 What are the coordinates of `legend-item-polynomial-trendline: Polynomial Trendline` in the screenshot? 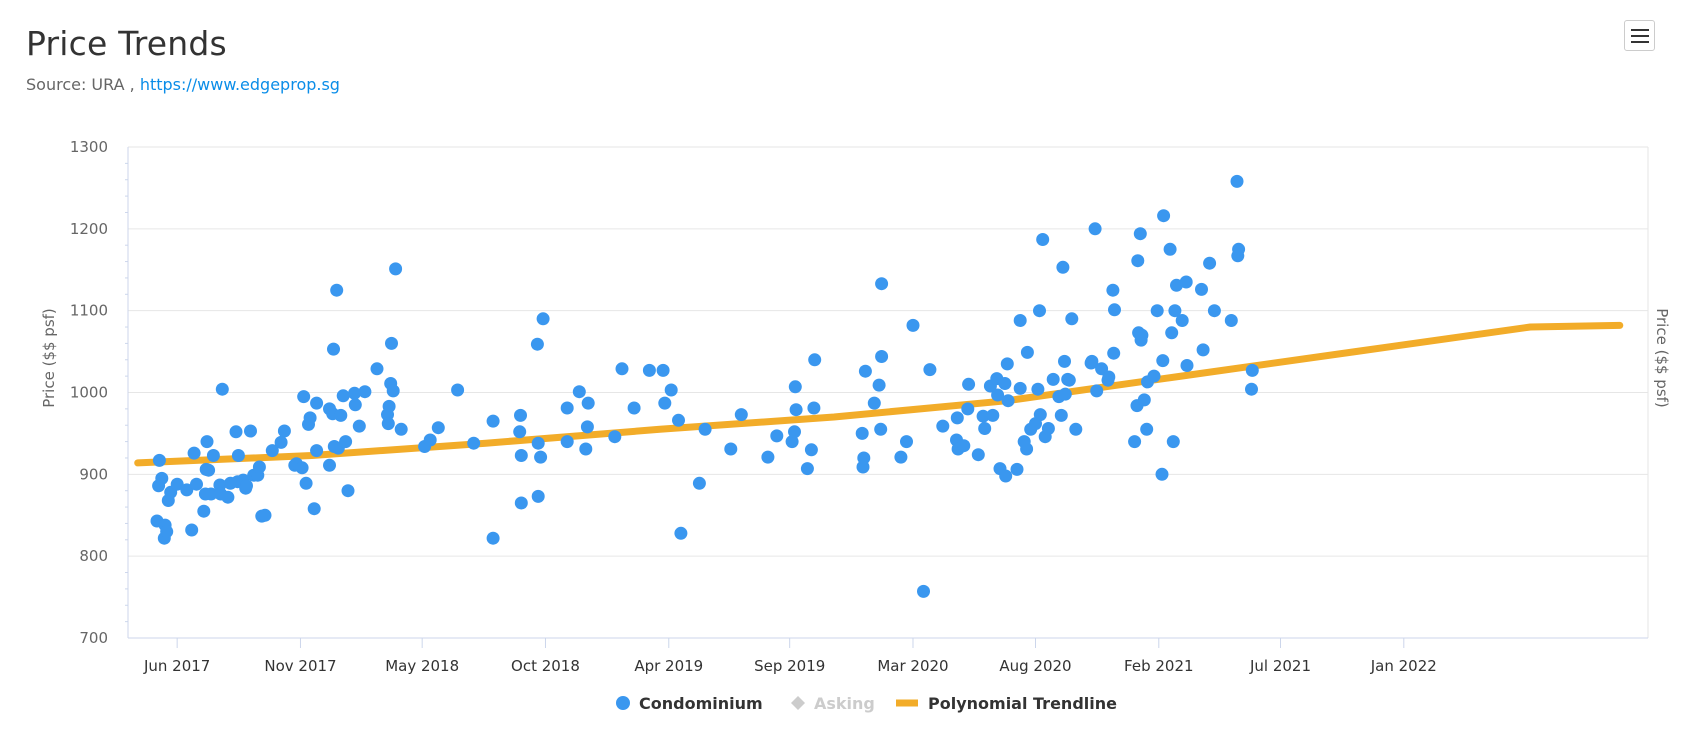 It's located at (1006, 703).